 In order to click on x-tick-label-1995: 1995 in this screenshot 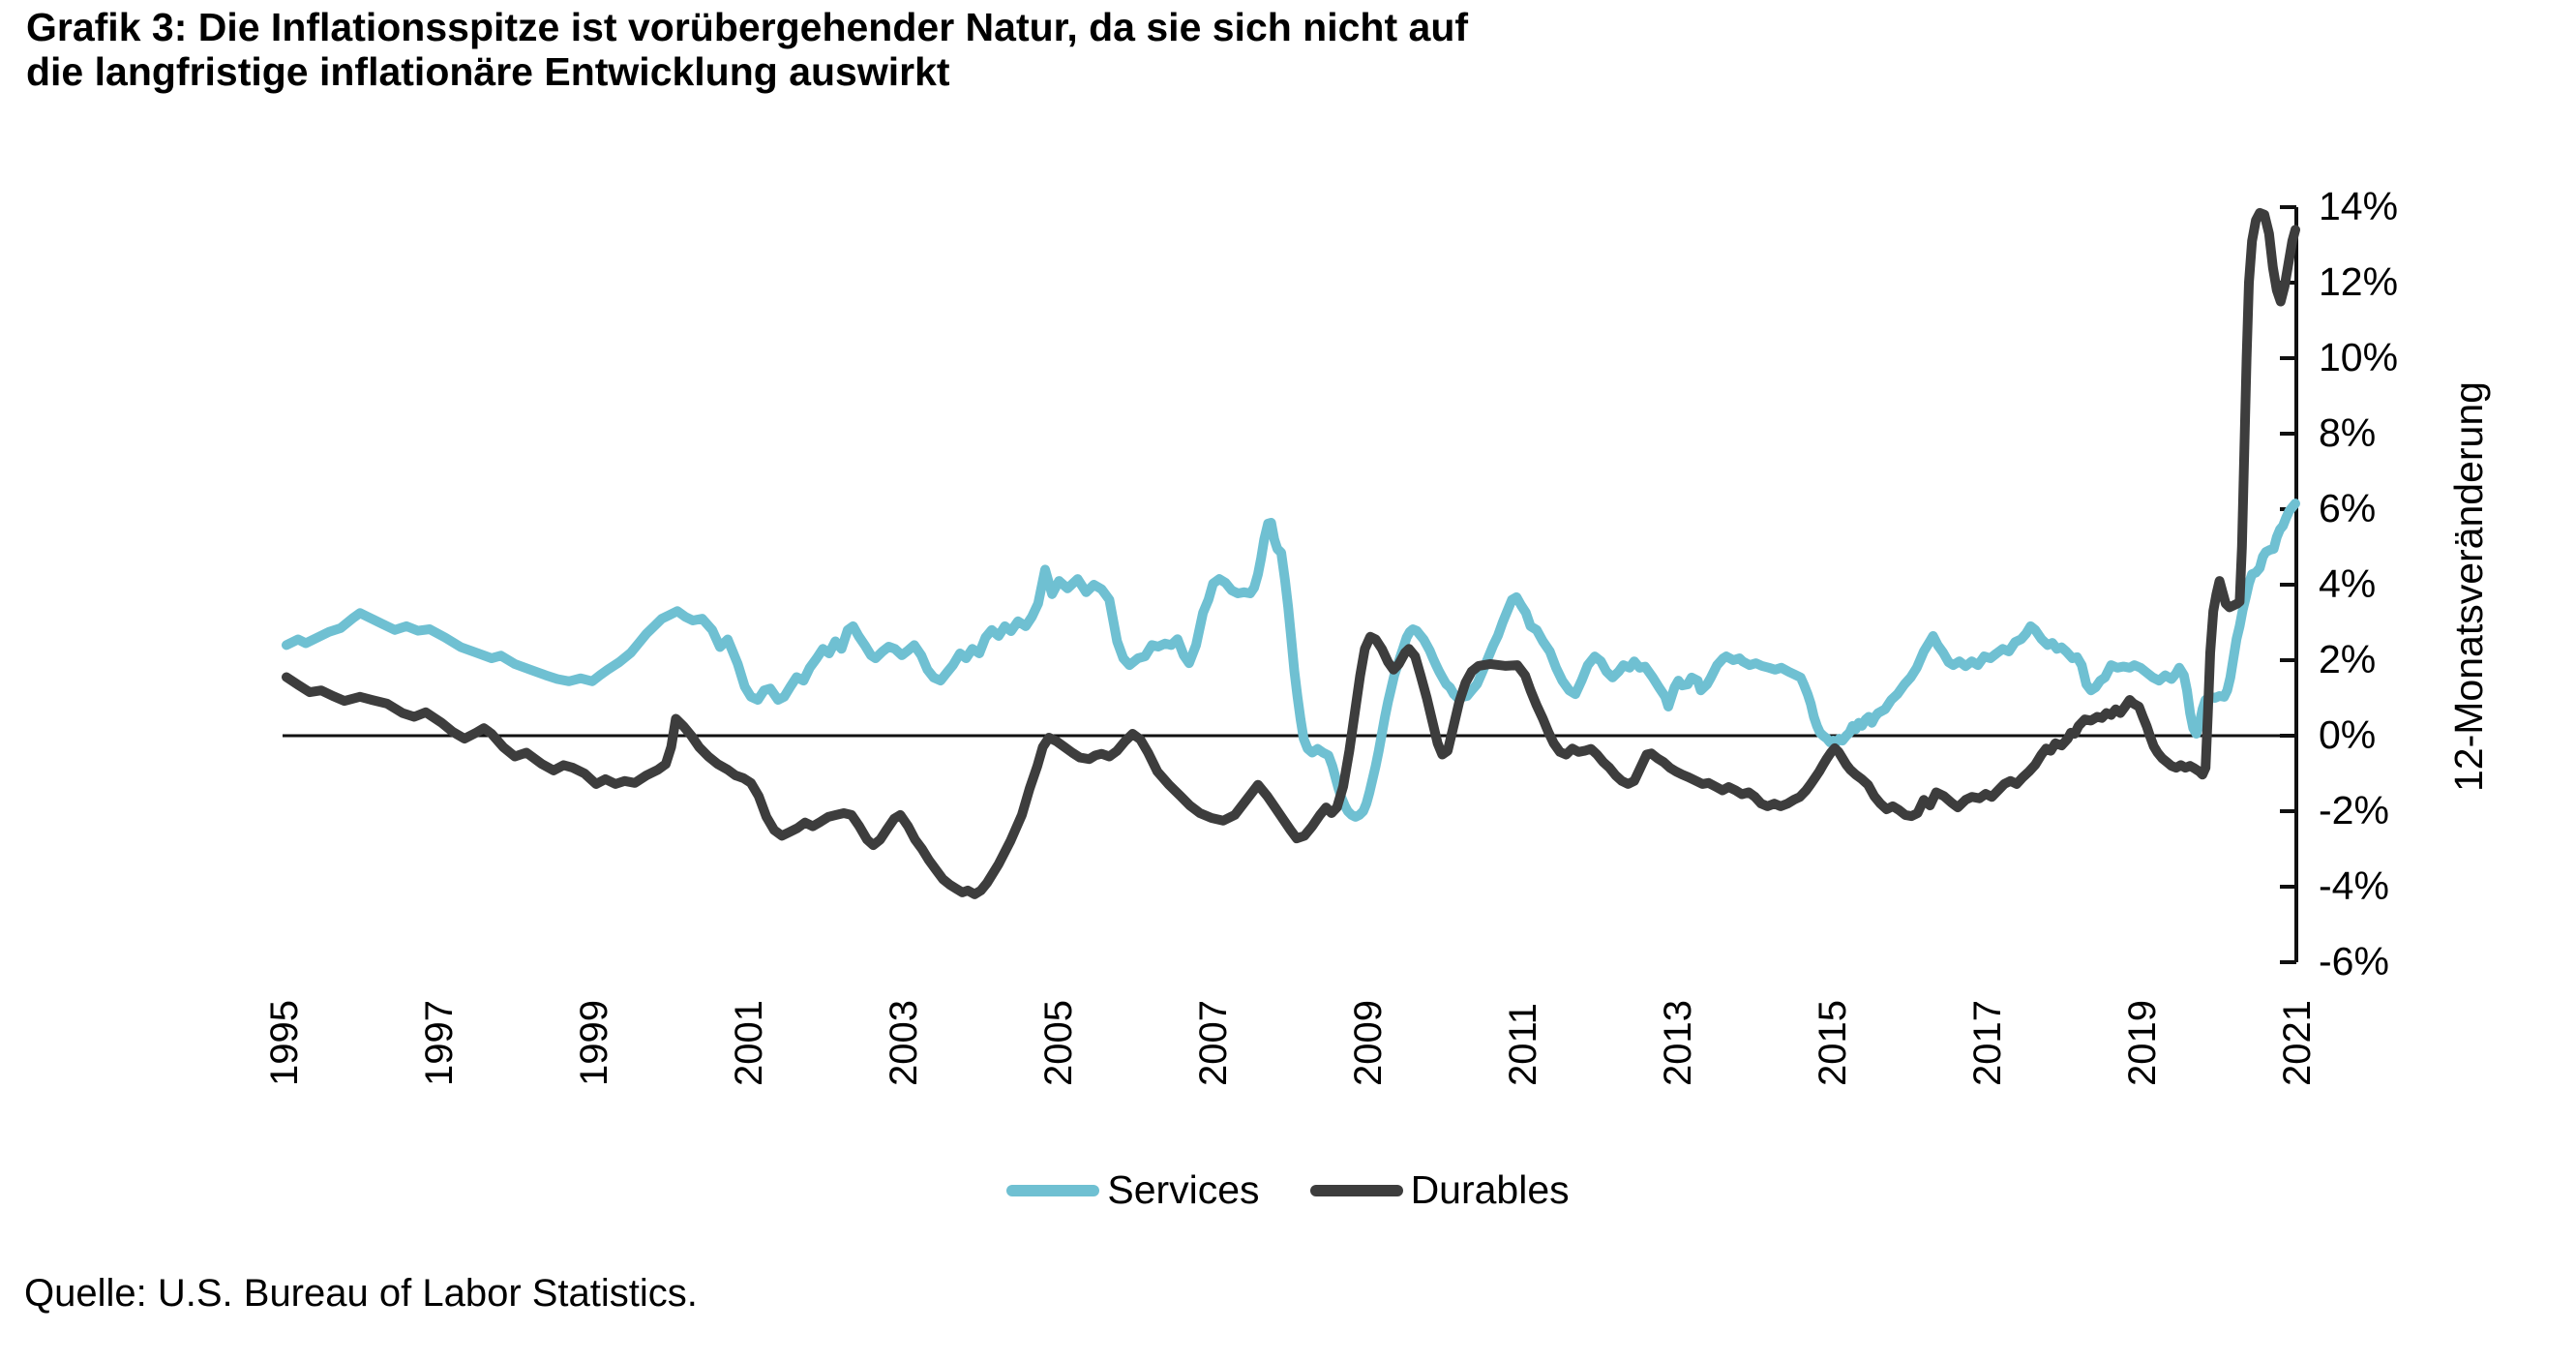, I will do `click(284, 1043)`.